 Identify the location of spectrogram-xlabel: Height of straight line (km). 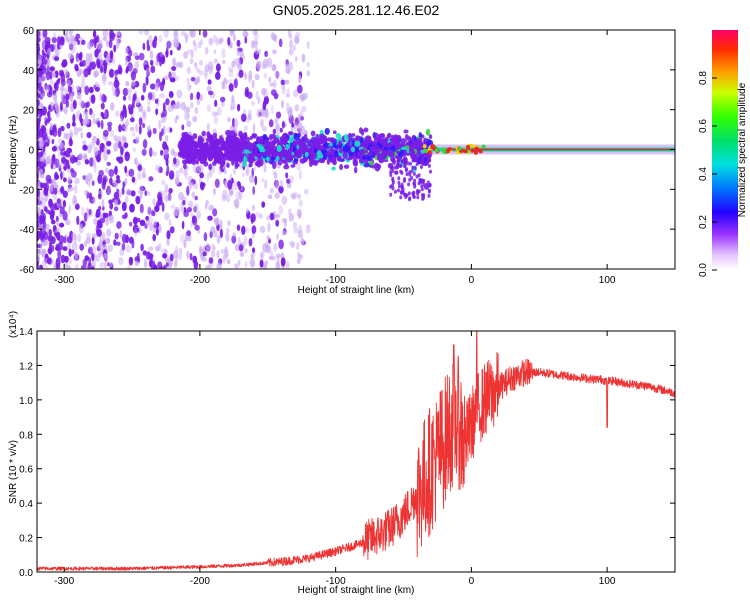
(356, 290).